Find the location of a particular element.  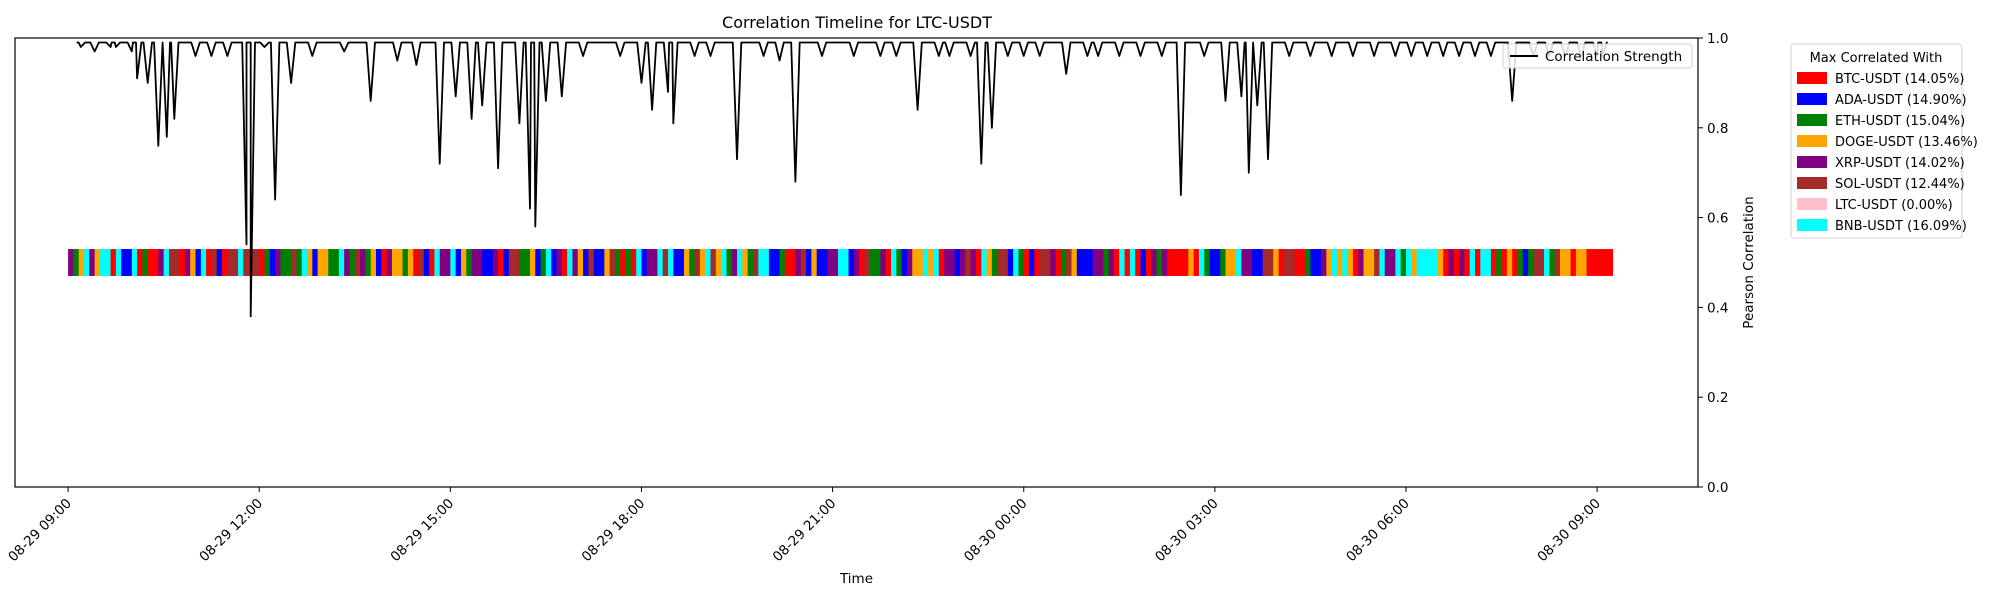

legend-label-xrp-usdt: XRP-USDT (14.02%) is located at coordinates (1900, 163).